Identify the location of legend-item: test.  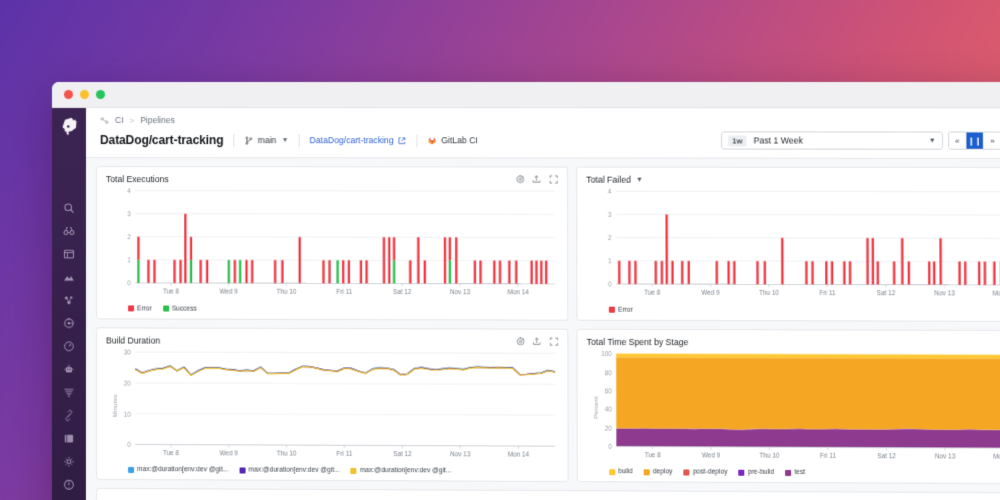
(795, 473).